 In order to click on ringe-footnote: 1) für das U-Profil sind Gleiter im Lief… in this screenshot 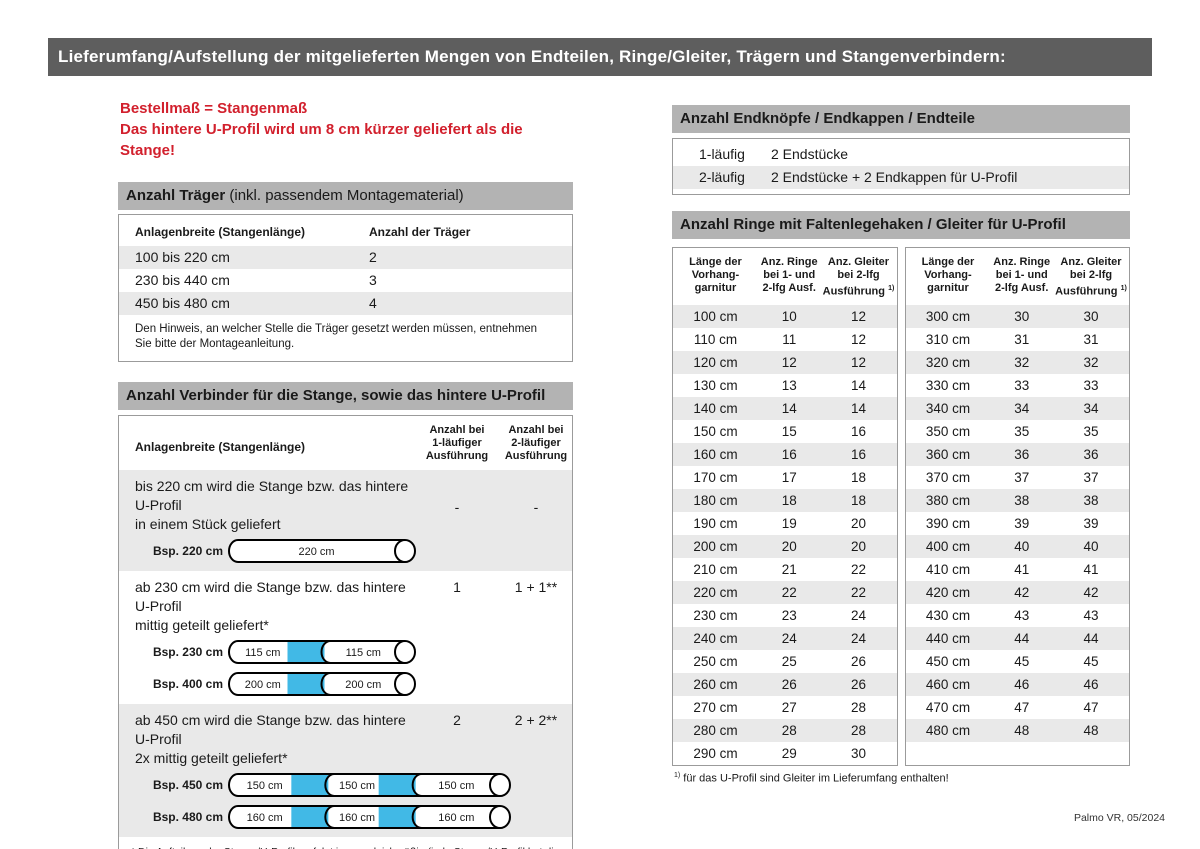, I will do `click(901, 778)`.